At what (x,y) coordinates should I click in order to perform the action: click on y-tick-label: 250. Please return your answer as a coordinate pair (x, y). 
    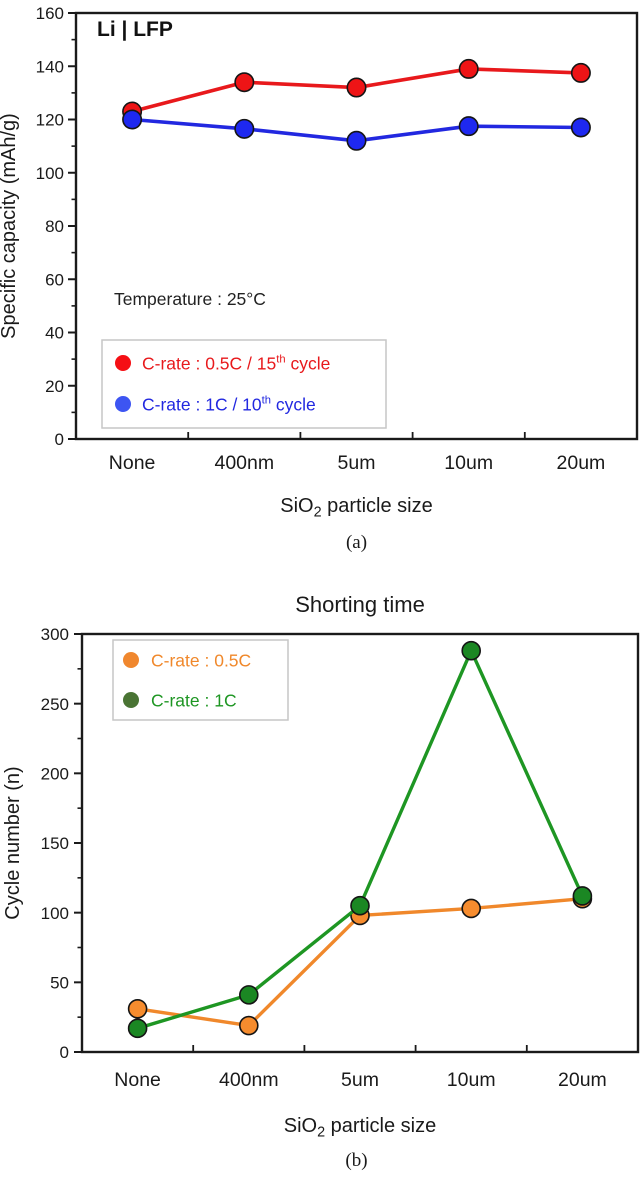
    Looking at the image, I should click on (55, 704).